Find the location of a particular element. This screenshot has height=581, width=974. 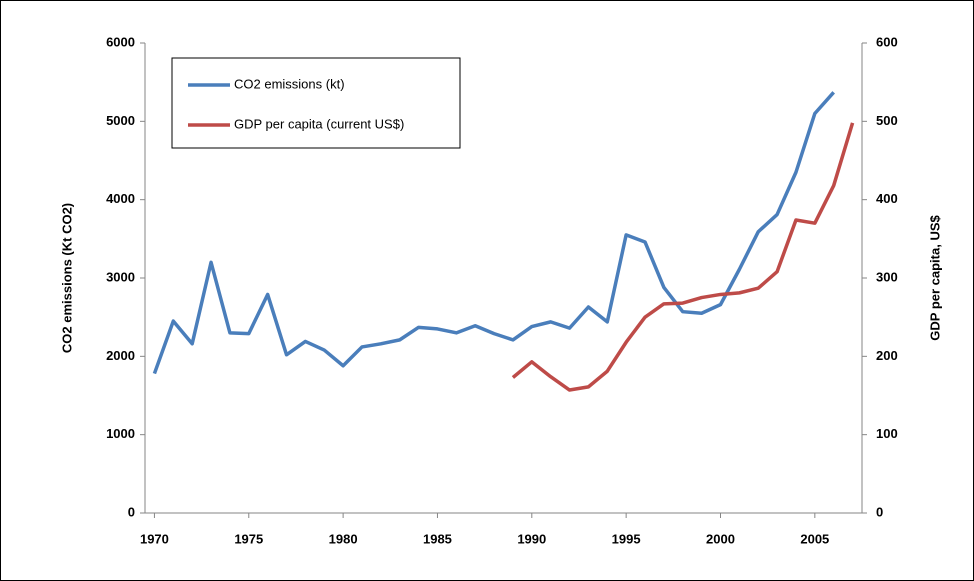

y2-tick-label: 400 is located at coordinates (887, 198).